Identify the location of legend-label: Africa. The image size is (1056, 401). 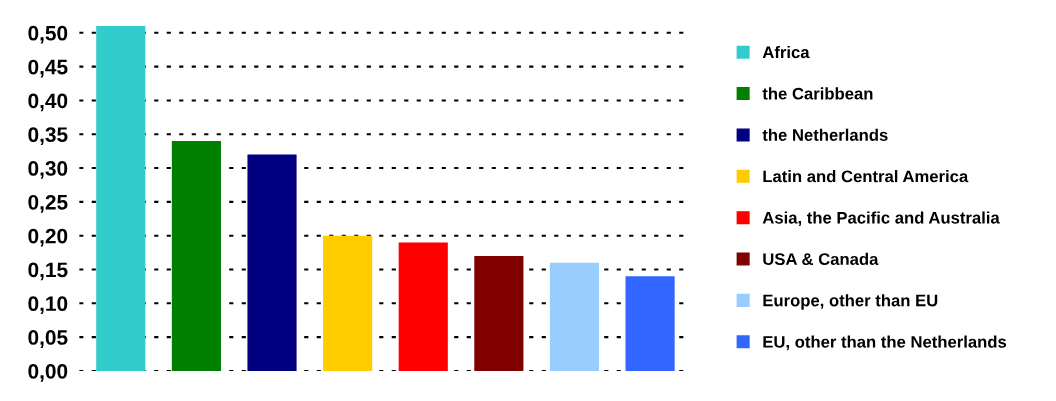
(786, 52).